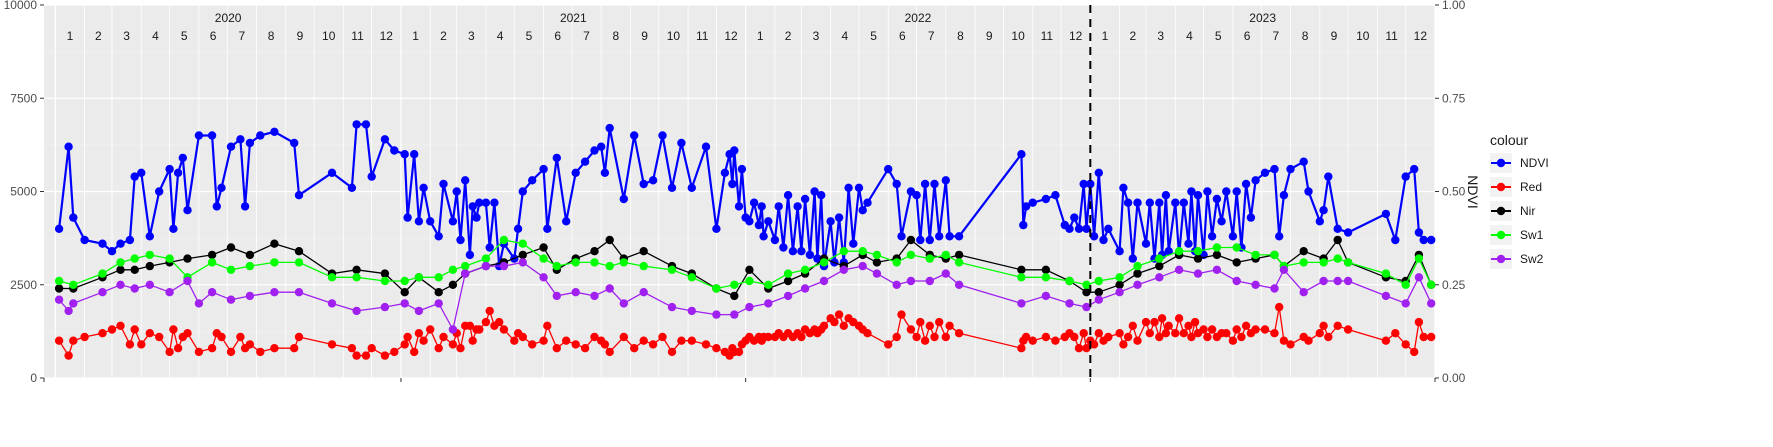 The image size is (1773, 447). I want to click on month-label: 9, so click(300, 36).